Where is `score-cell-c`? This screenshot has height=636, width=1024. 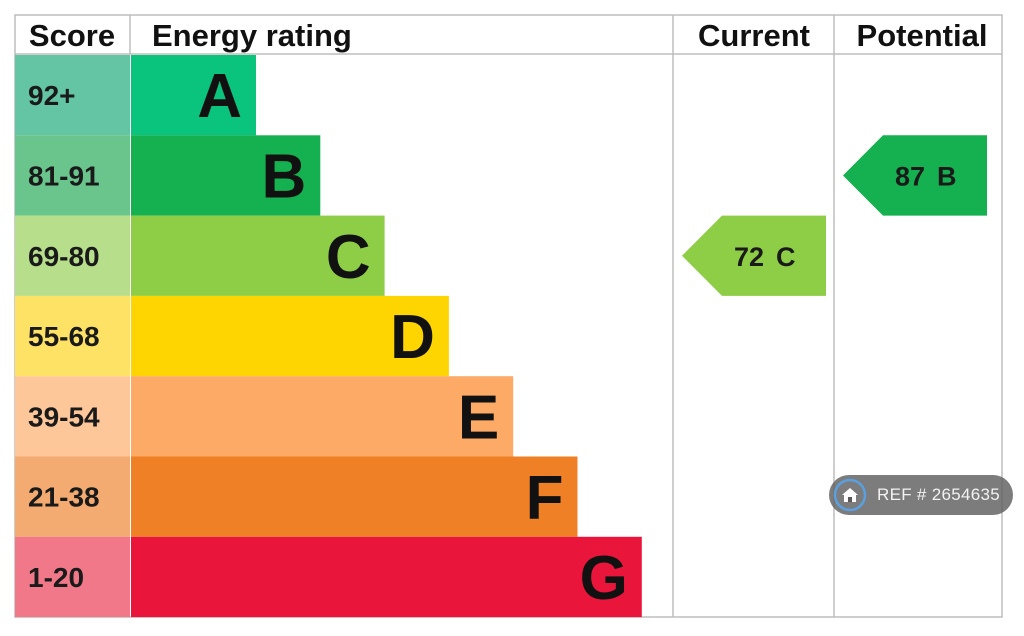
score-cell-c is located at coordinates (72, 255).